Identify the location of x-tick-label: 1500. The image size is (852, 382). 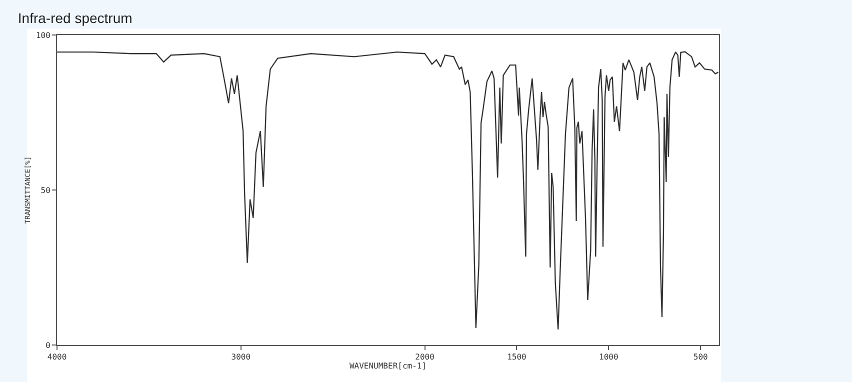
(517, 357).